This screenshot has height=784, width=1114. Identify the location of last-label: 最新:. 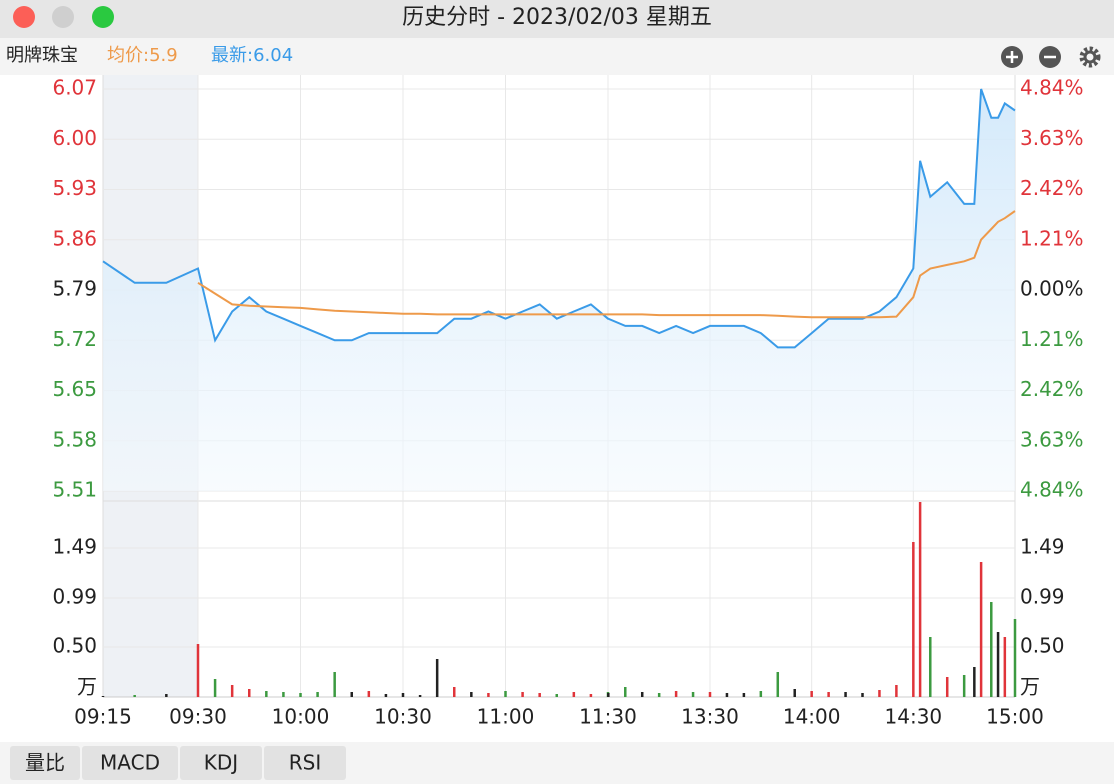
(232, 55).